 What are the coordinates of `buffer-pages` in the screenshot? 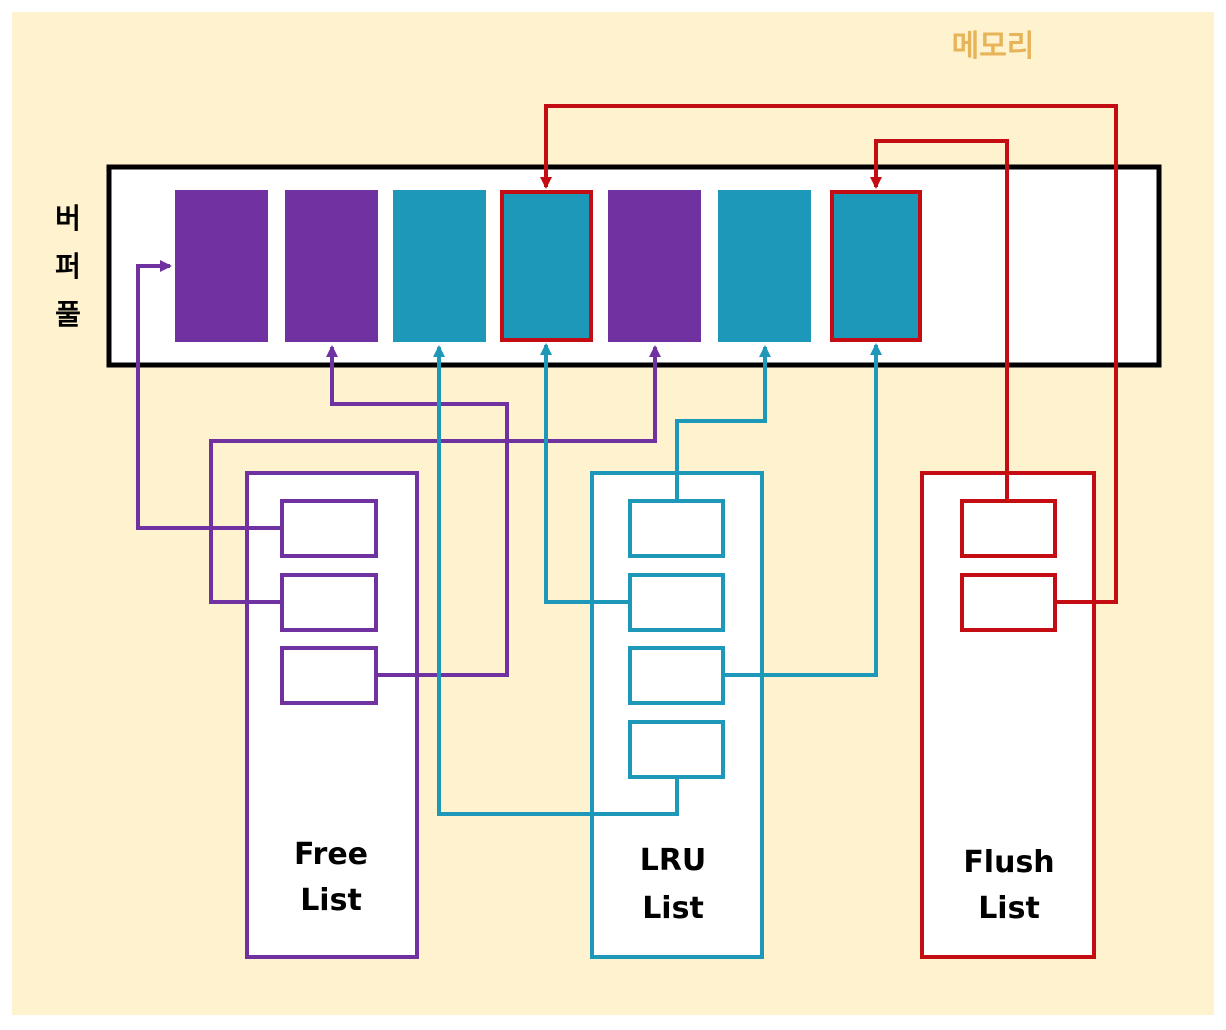 It's located at (548, 266).